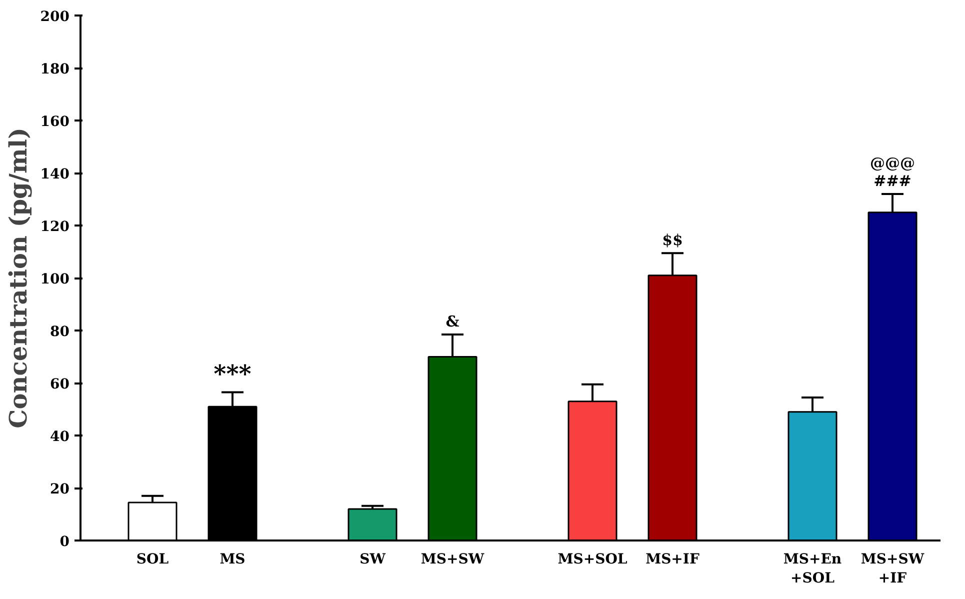 Image resolution: width=965 pixels, height=599 pixels. Describe the element at coordinates (233, 373) in the screenshot. I see `annotation: ***` at that location.